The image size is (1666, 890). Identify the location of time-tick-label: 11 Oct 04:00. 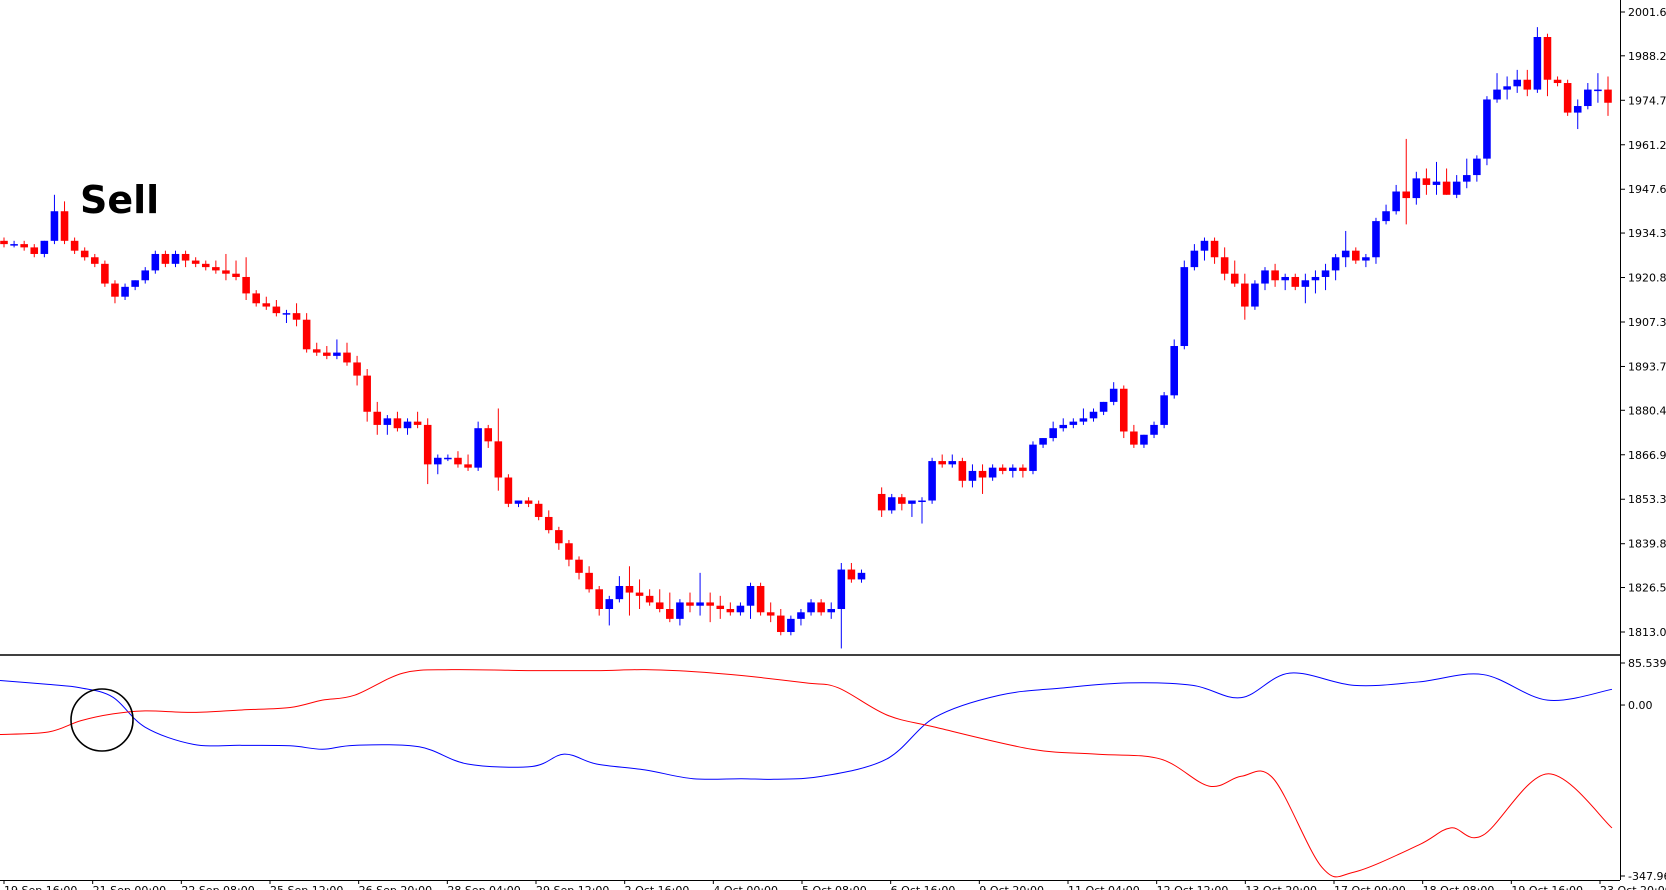
(1104, 887).